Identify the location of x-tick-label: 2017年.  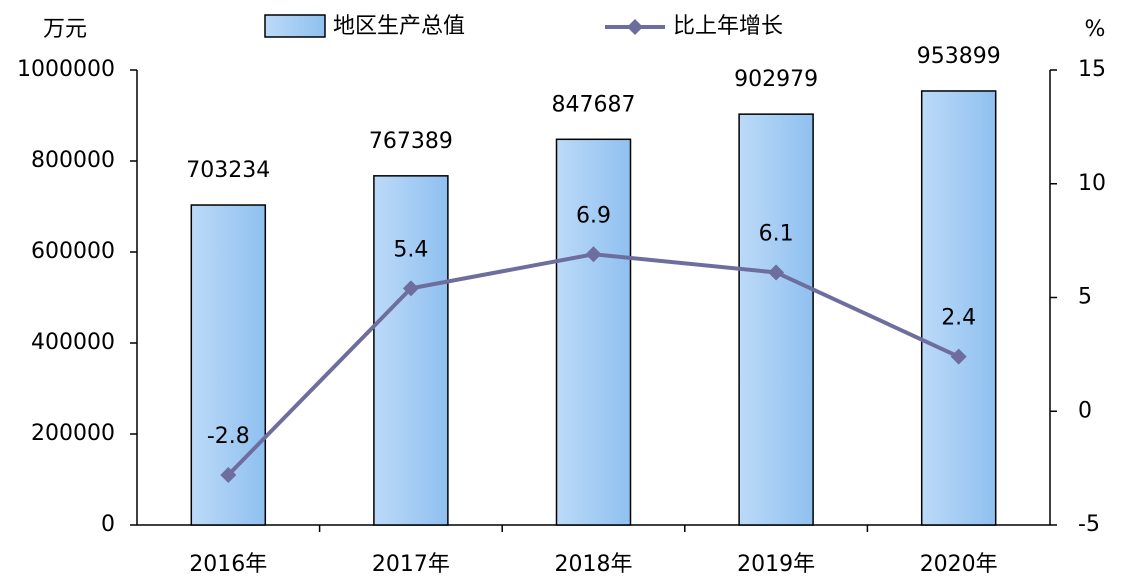
(411, 564).